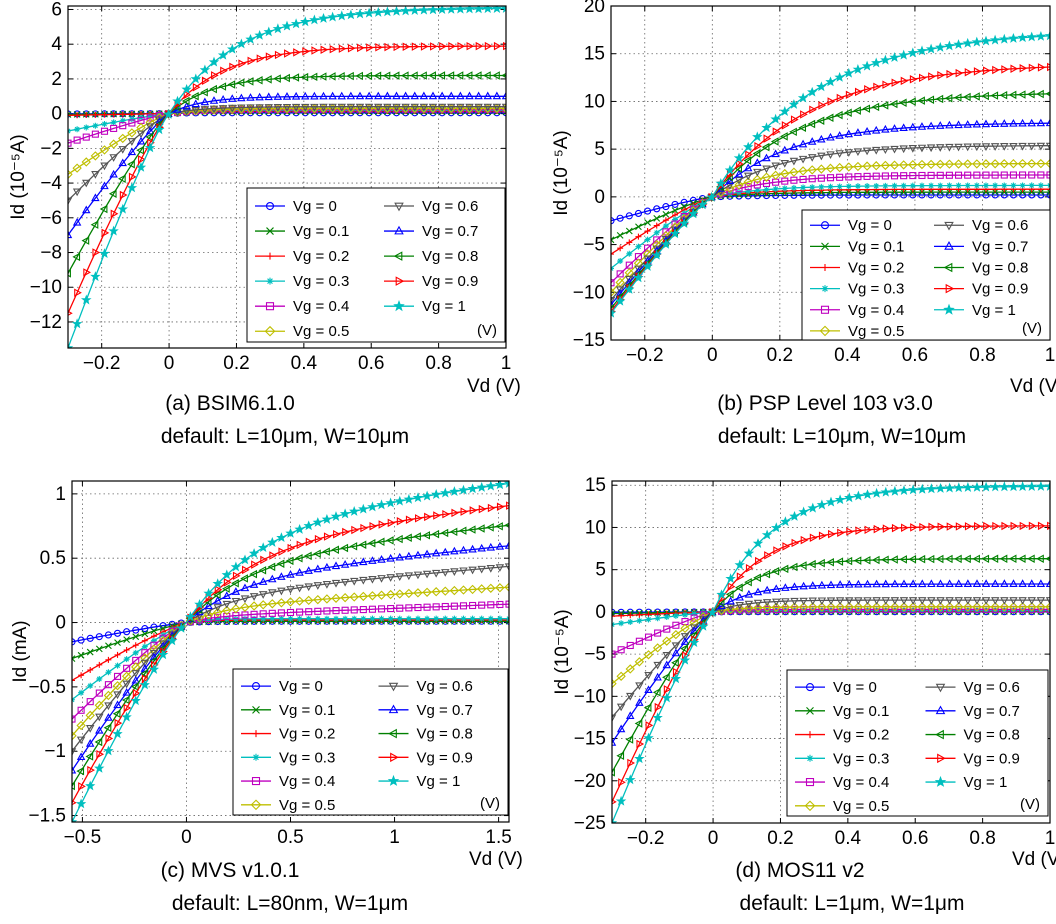 The height and width of the screenshot is (924, 1056). Describe the element at coordinates (876, 289) in the screenshot. I see `legend-entry: Vg = 0.3` at that location.